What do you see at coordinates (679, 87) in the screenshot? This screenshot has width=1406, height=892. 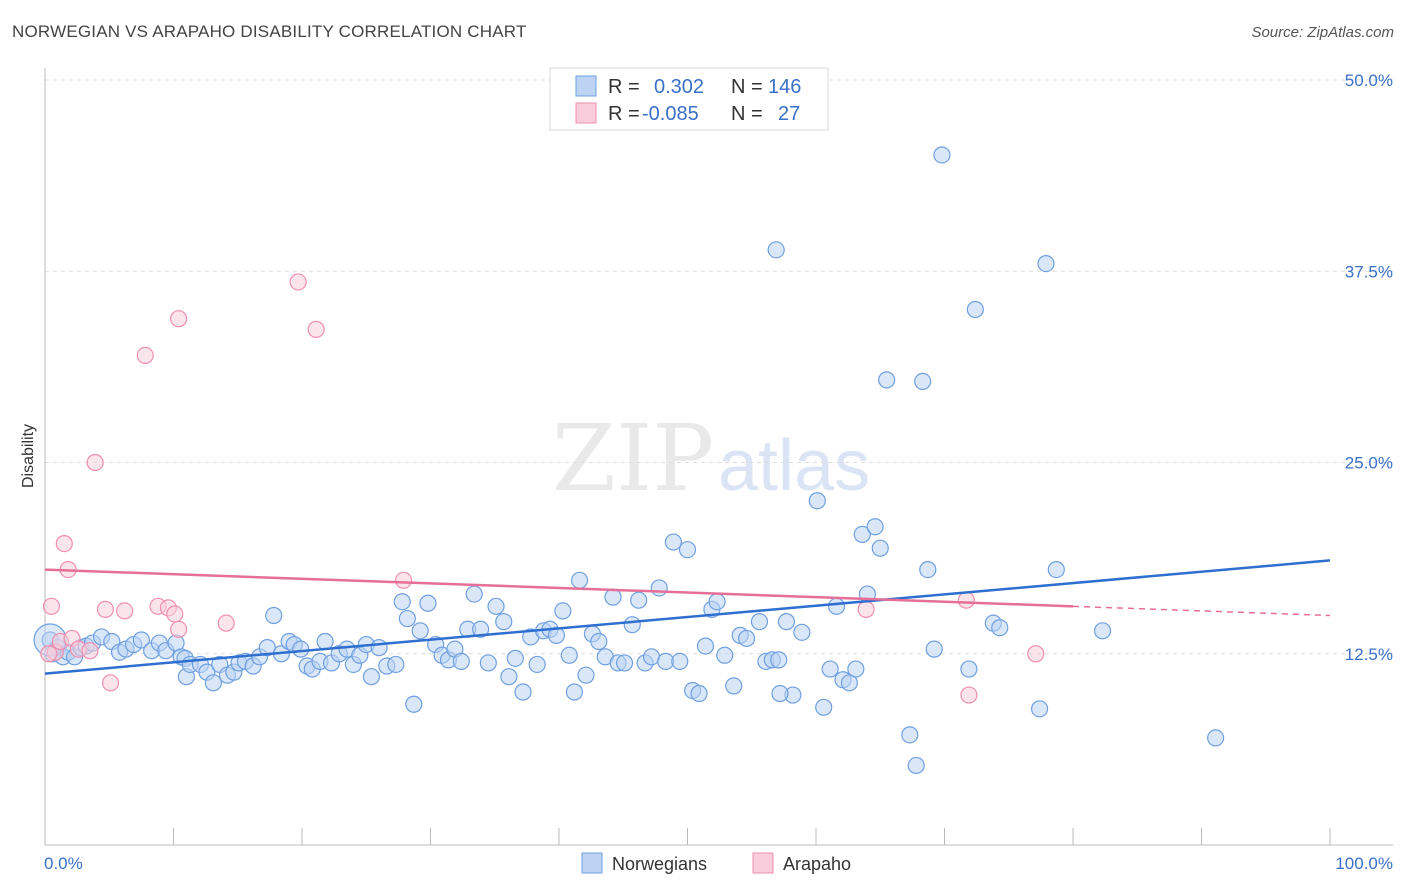 I see `legend-r-value-1: 0.302` at bounding box center [679, 87].